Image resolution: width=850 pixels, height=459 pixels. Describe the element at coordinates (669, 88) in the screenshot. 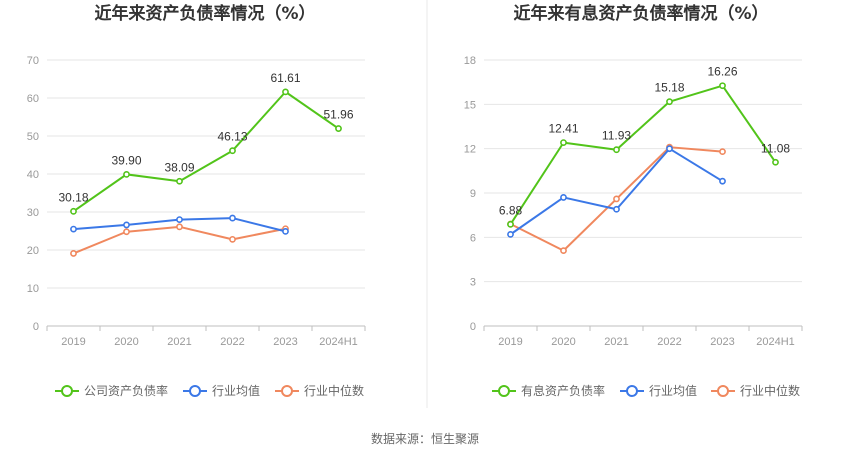

I see `data-label: 15.18` at that location.